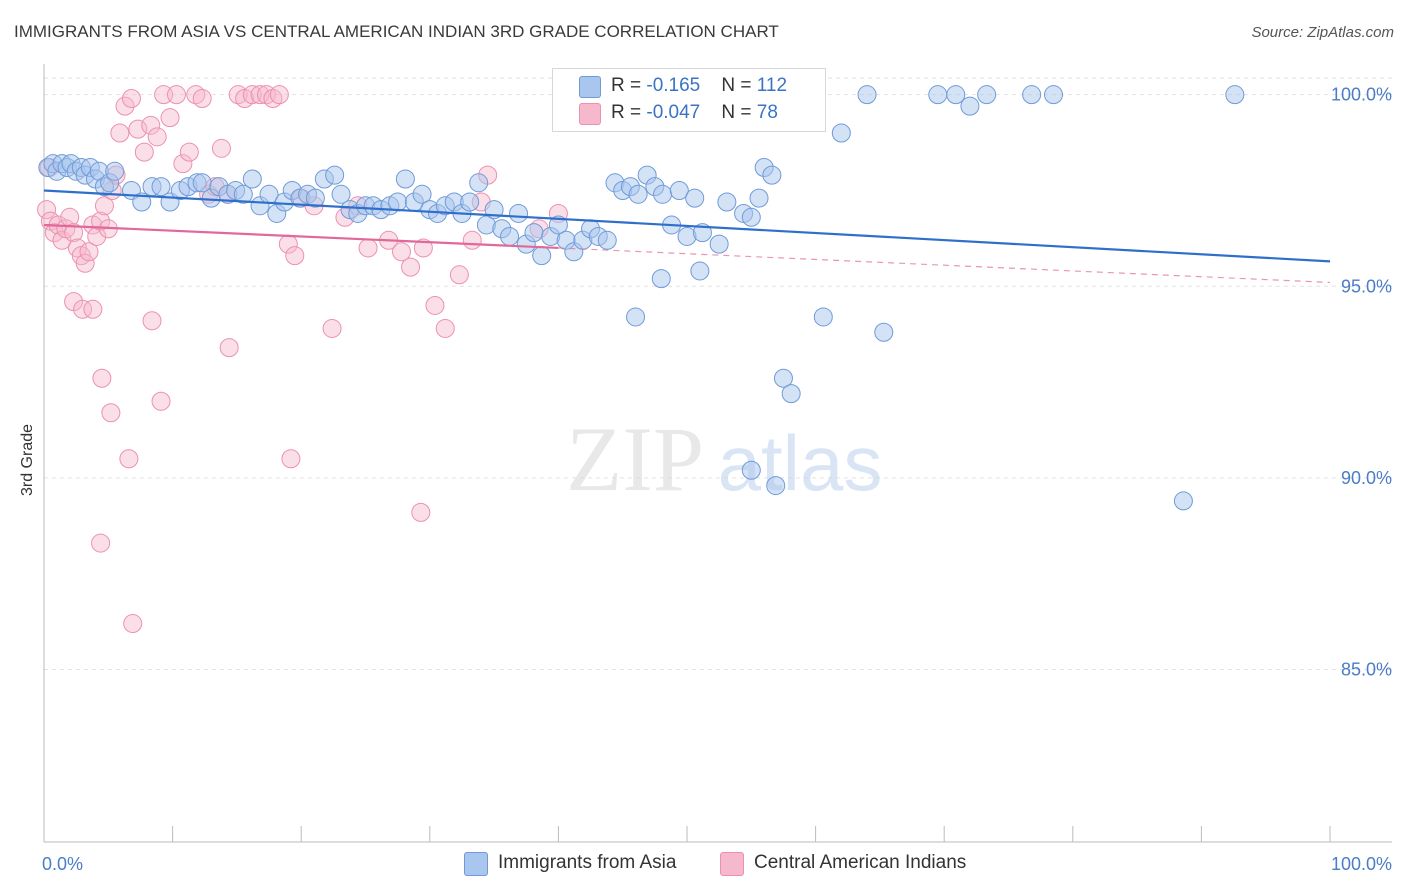 Image resolution: width=1406 pixels, height=892 pixels. What do you see at coordinates (1322, 32) in the screenshot?
I see `source-credit: Source: ZipAtlas.com` at bounding box center [1322, 32].